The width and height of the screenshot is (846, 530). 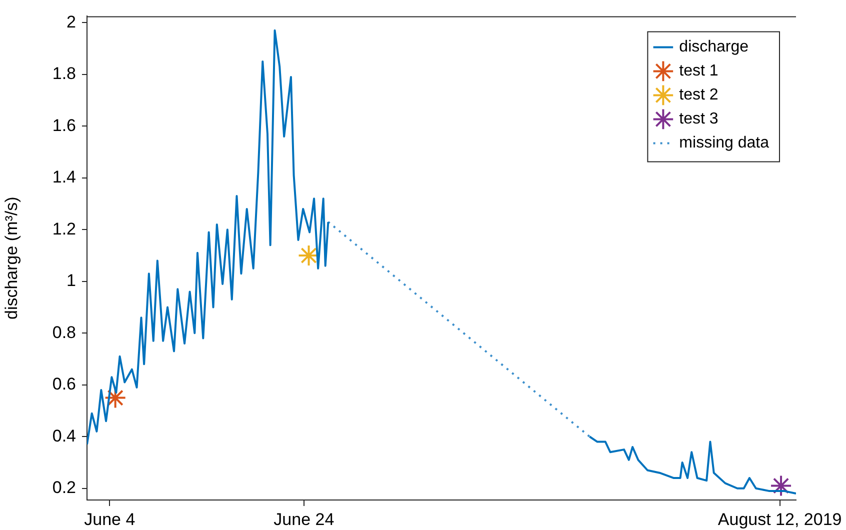 I want to click on y-tick-label: 2, so click(x=71, y=22).